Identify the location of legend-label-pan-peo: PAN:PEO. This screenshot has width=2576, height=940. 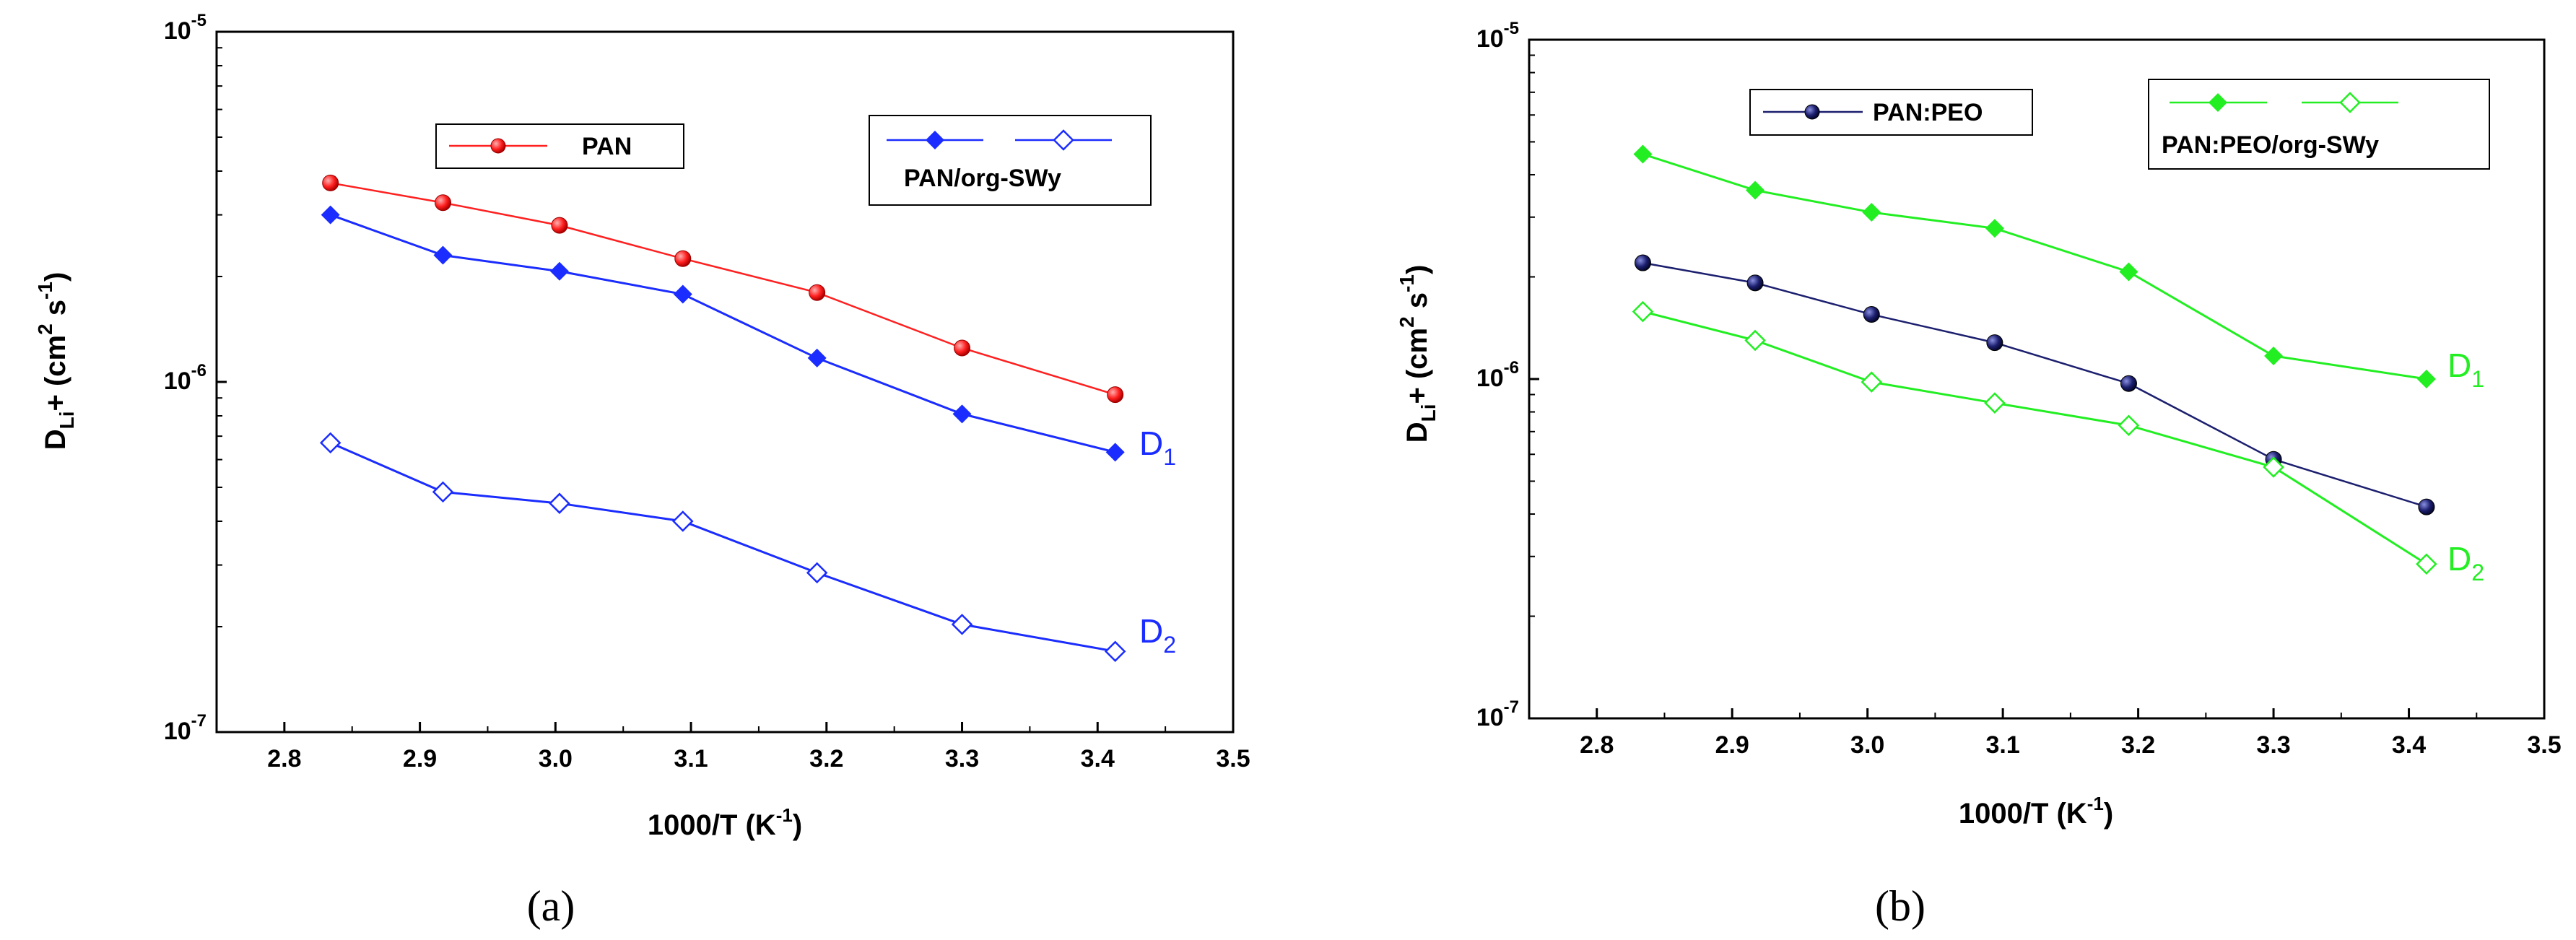
(1928, 112).